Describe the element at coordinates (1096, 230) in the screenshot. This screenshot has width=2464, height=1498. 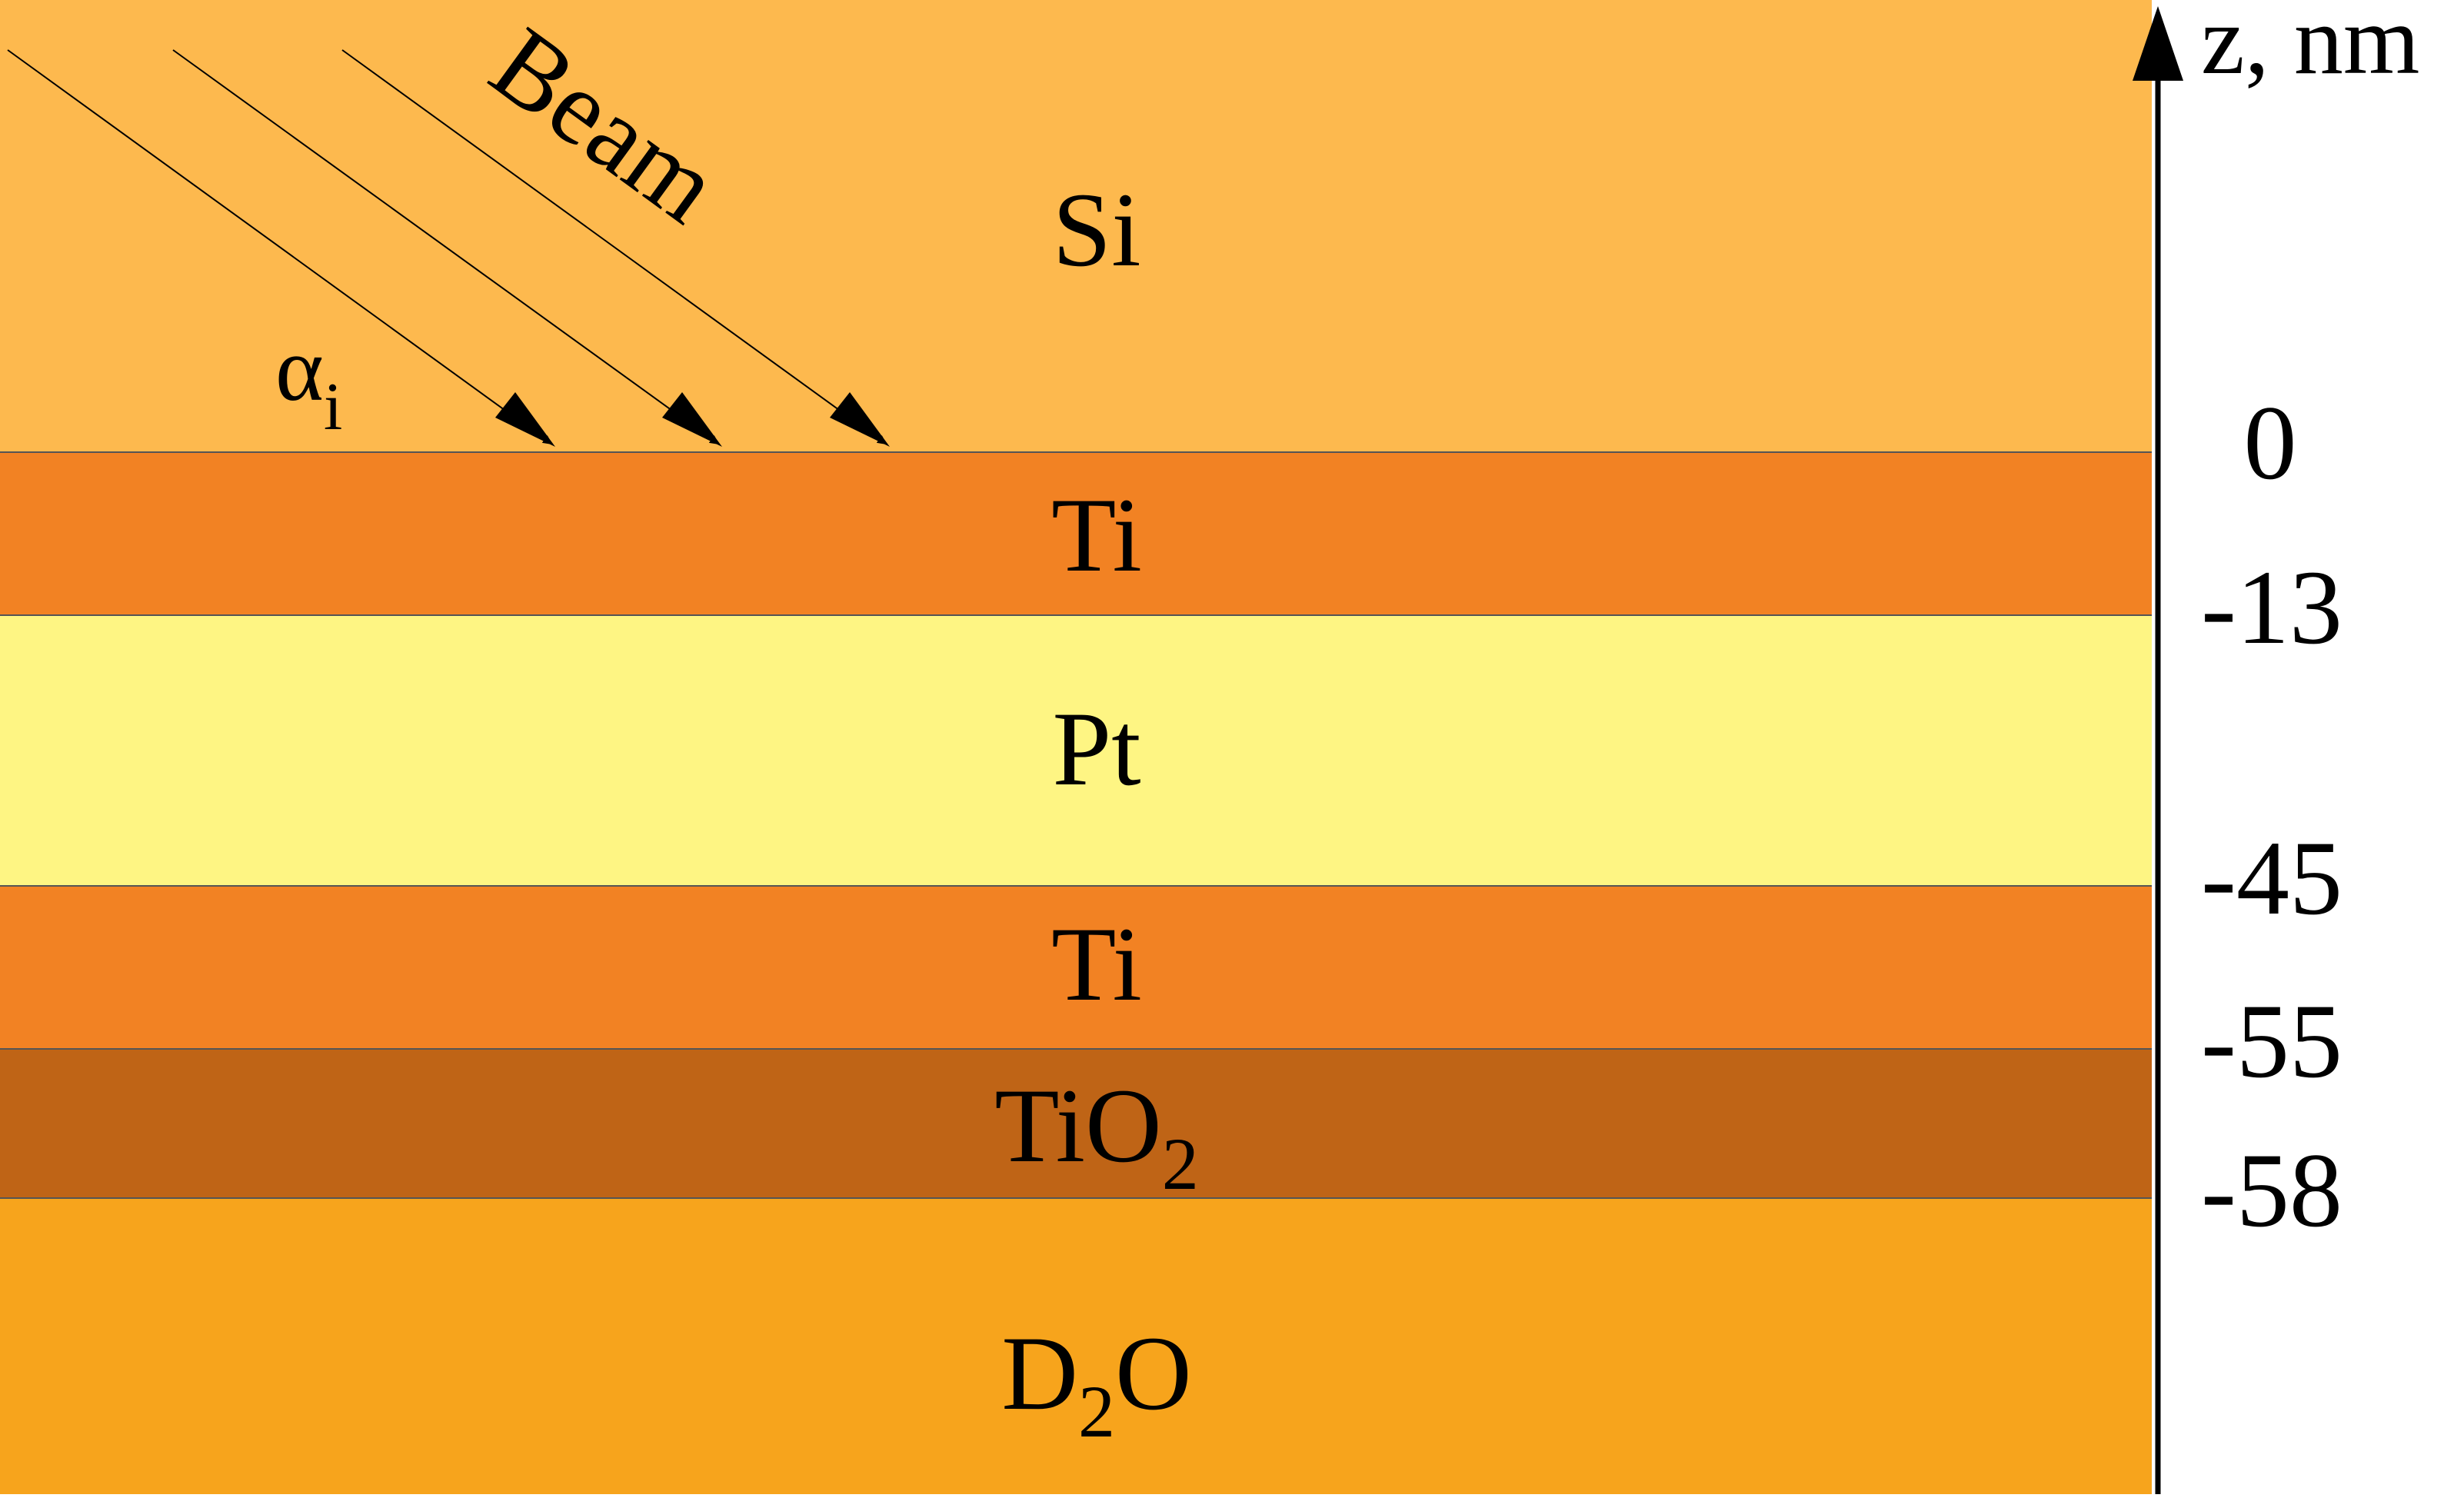
I see `layer-label-si: Si` at that location.